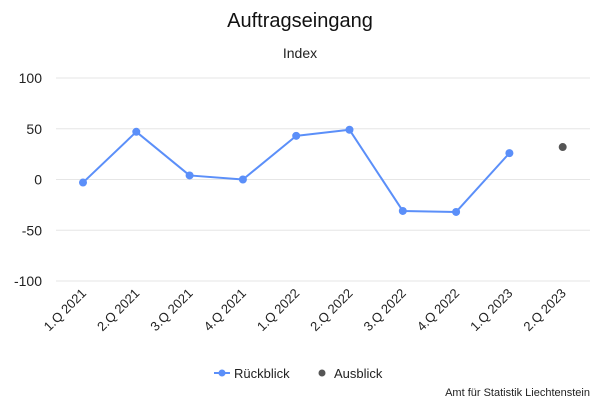 This screenshot has height=400, width=600. Describe the element at coordinates (517, 393) in the screenshot. I see `credit-text: Amt für Statistik Liechtenstein` at that location.